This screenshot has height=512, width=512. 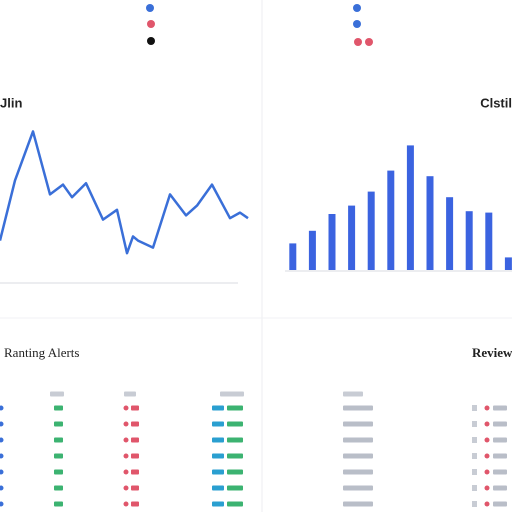 What do you see at coordinates (11, 102) in the screenshot?
I see `chart-title: Jlin` at bounding box center [11, 102].